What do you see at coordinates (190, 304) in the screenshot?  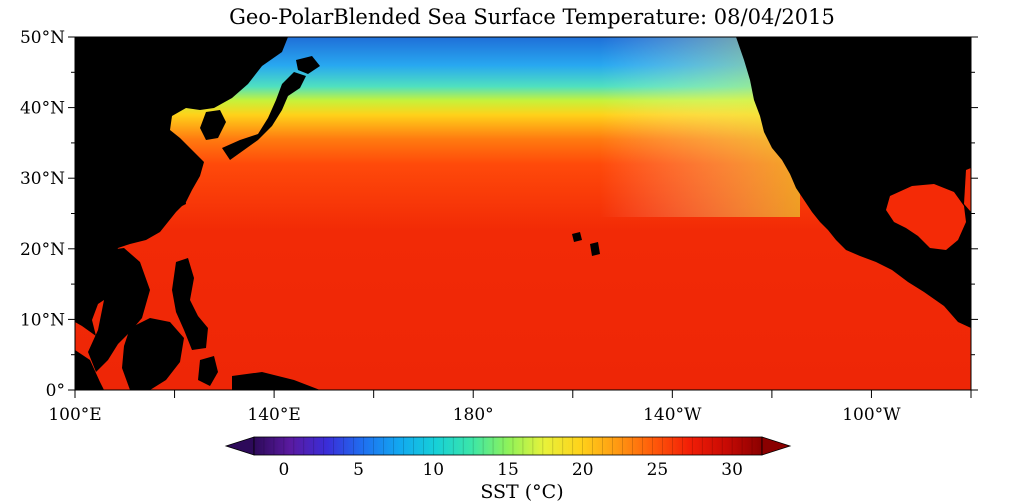 I see `philippines-land` at bounding box center [190, 304].